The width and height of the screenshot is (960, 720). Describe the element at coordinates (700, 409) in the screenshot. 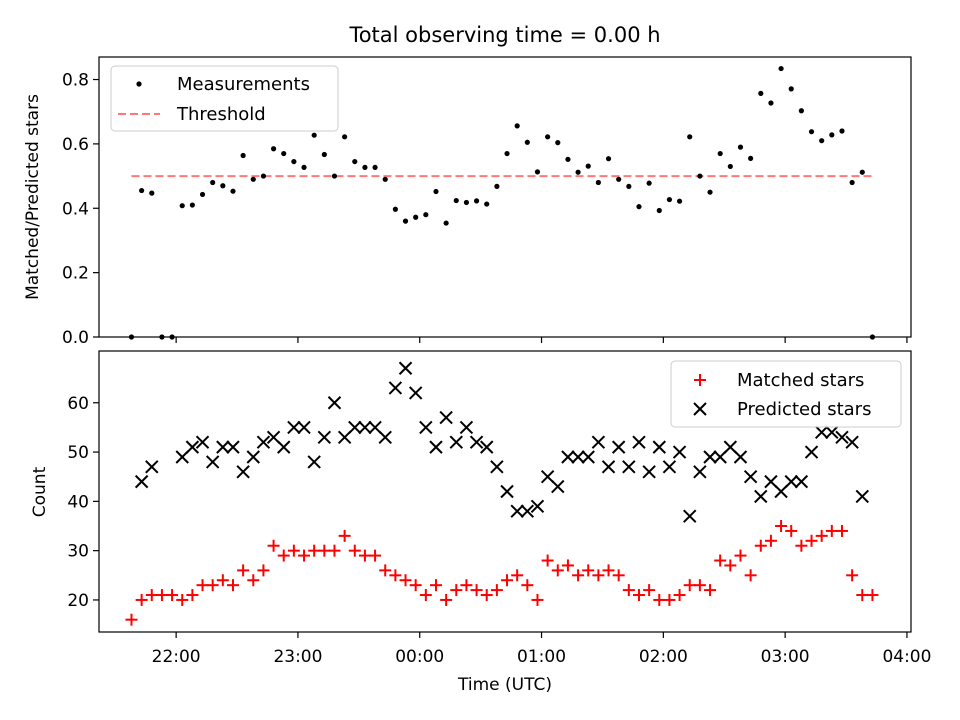

I see `legend-predicted-marker` at that location.